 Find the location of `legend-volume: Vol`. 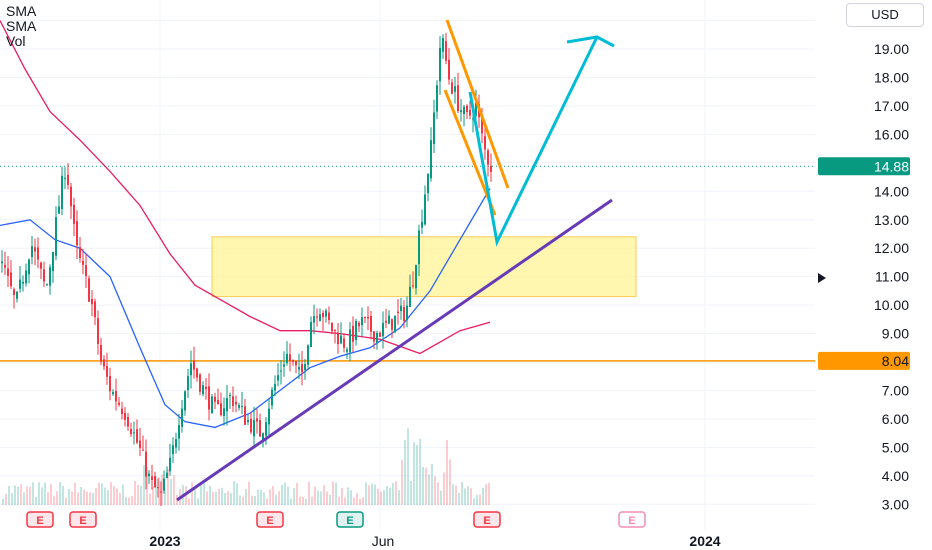

legend-volume: Vol is located at coordinates (16, 41).